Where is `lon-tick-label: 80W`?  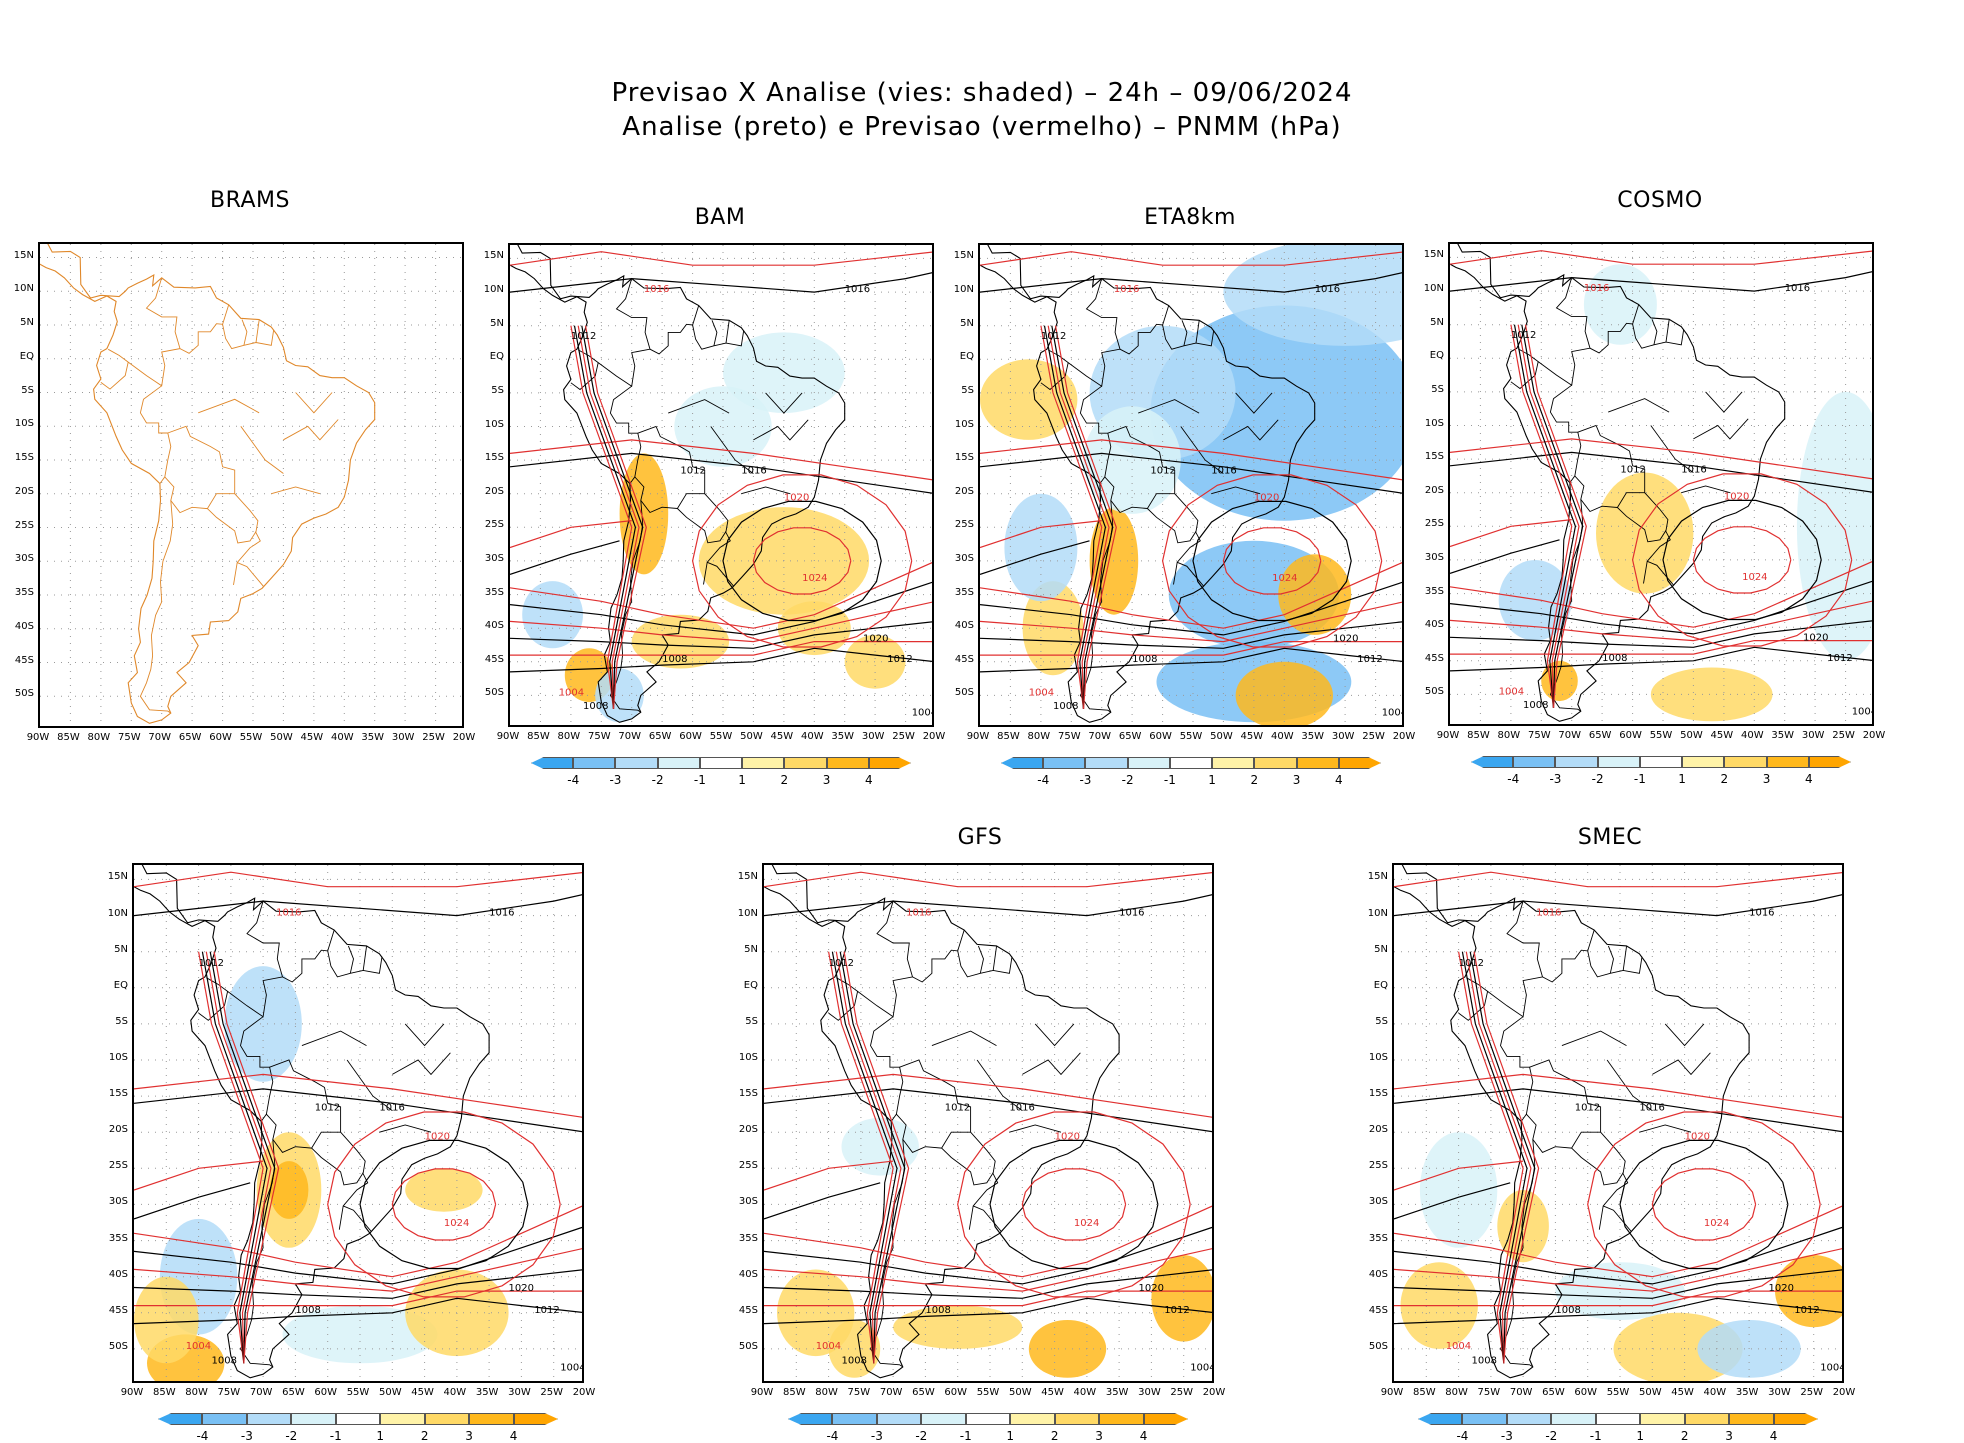
lon-tick-label: 80W is located at coordinates (569, 736).